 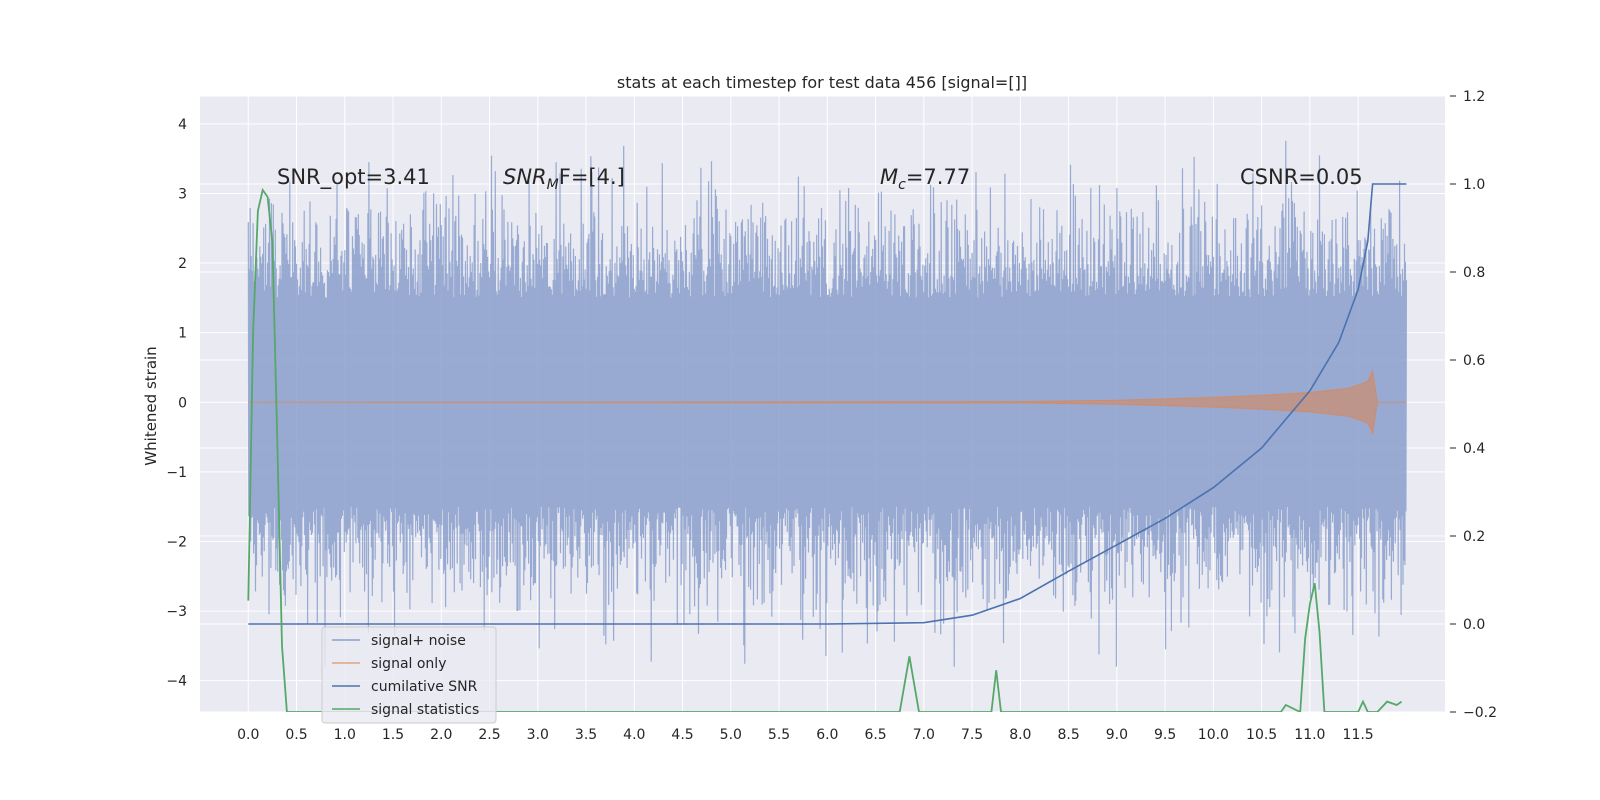 What do you see at coordinates (1261, 735) in the screenshot?
I see `x-tick-label: 10.5` at bounding box center [1261, 735].